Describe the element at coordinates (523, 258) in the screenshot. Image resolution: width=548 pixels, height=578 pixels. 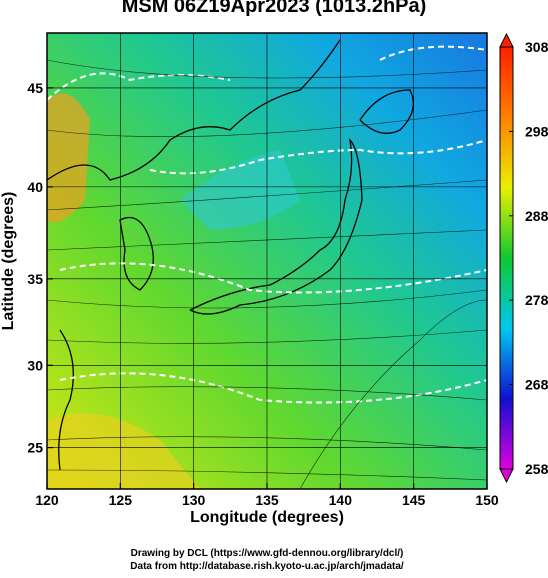
I see `colorbar: 258 268 278 288 298 308` at that location.